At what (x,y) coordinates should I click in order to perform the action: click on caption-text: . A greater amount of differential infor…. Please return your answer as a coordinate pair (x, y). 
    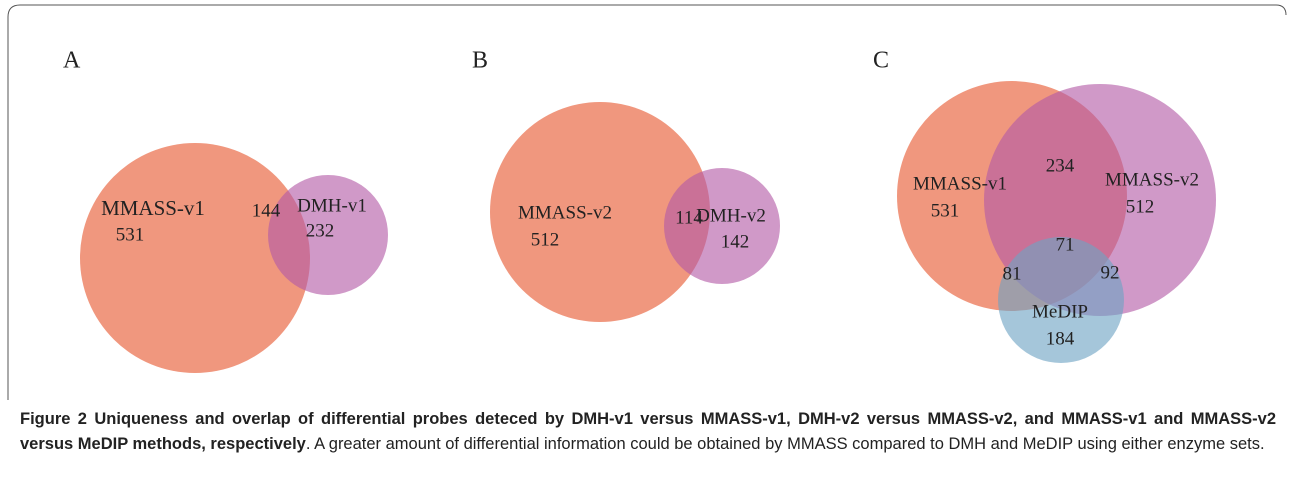
    Looking at the image, I should click on (785, 444).